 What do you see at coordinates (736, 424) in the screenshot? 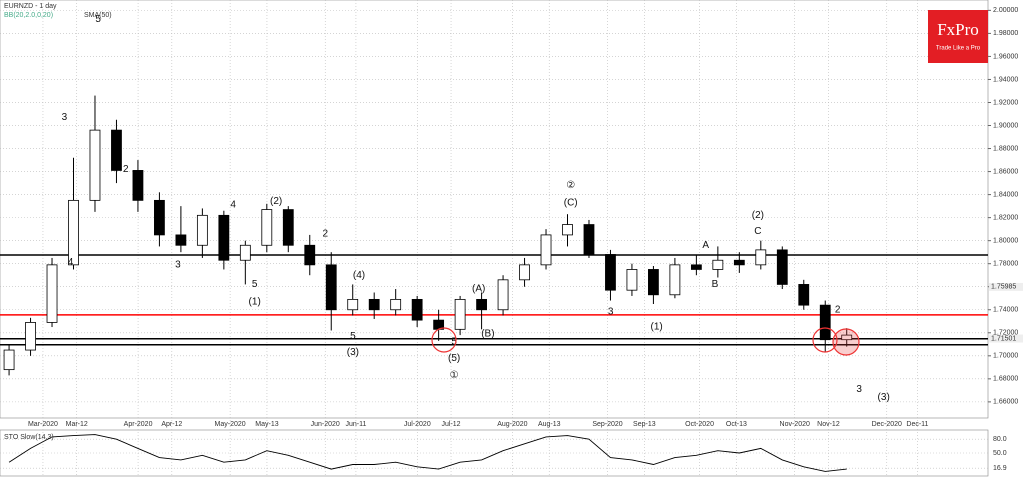
I see `x-tick-label: Oct-13` at bounding box center [736, 424].